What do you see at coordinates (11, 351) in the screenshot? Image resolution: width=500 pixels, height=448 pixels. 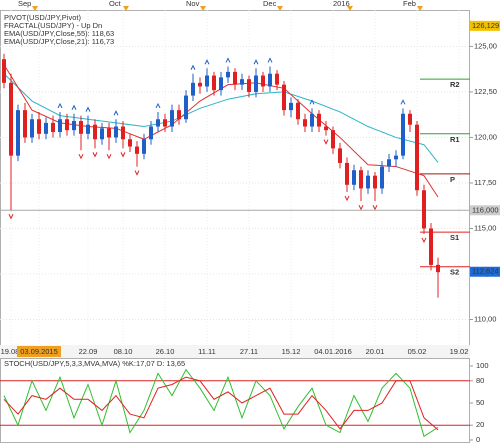 I see `x-tick-label: 19.08.` at bounding box center [11, 351].